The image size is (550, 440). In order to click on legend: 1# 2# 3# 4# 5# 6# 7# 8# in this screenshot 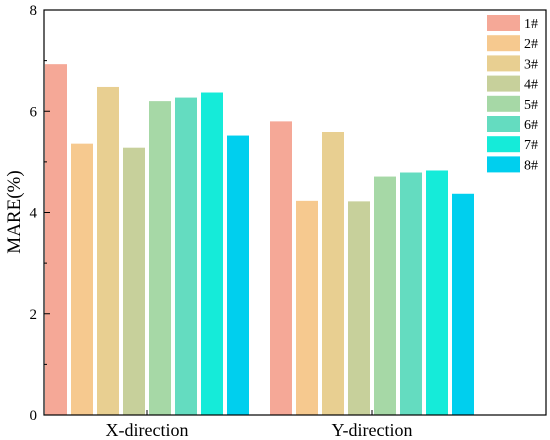, I will do `click(512, 94)`.